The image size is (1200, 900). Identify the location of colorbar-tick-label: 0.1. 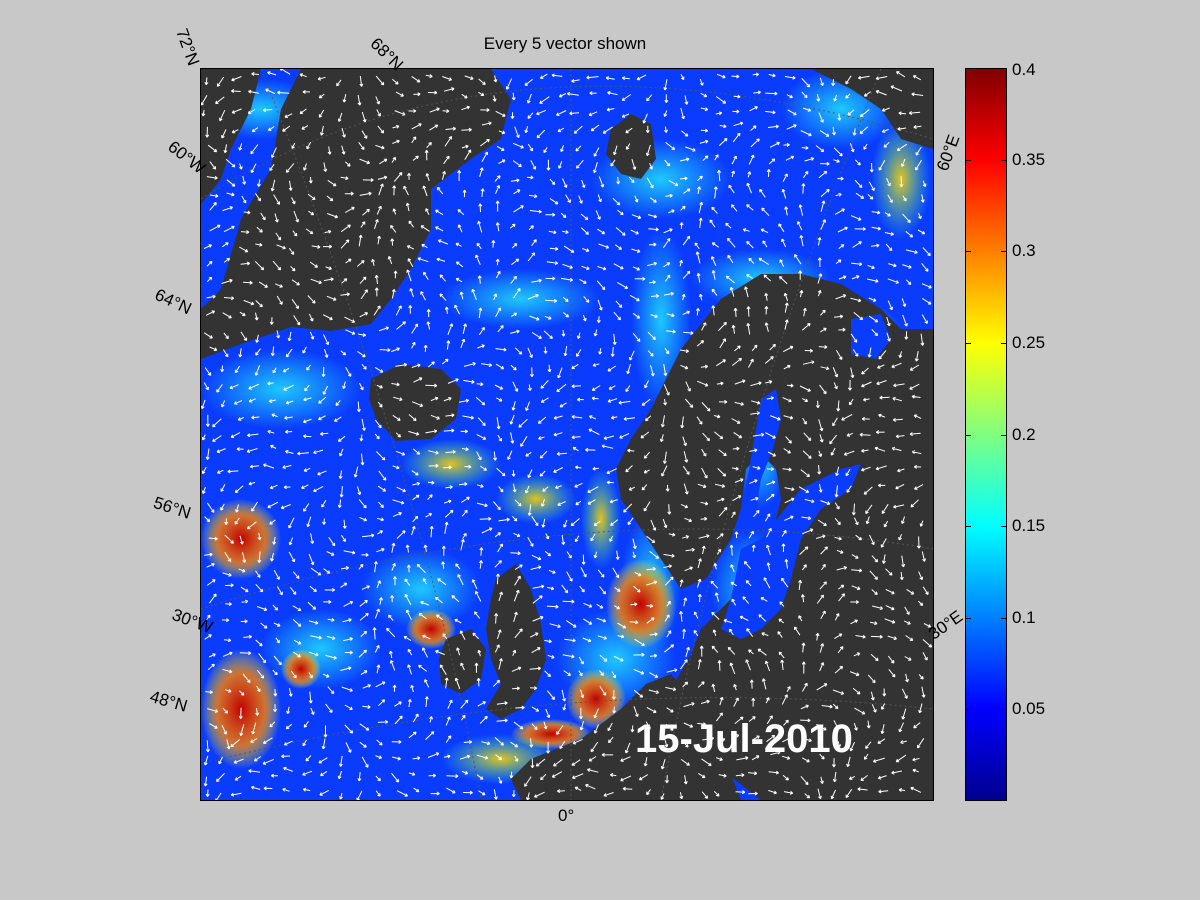
(1024, 617).